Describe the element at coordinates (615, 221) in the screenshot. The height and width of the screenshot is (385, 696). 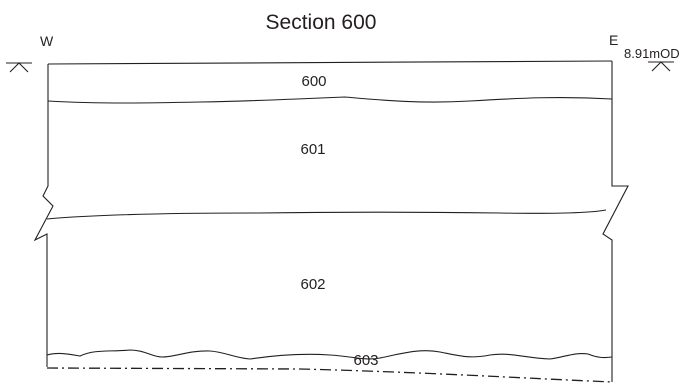
I see `east-edge-with-break` at that location.